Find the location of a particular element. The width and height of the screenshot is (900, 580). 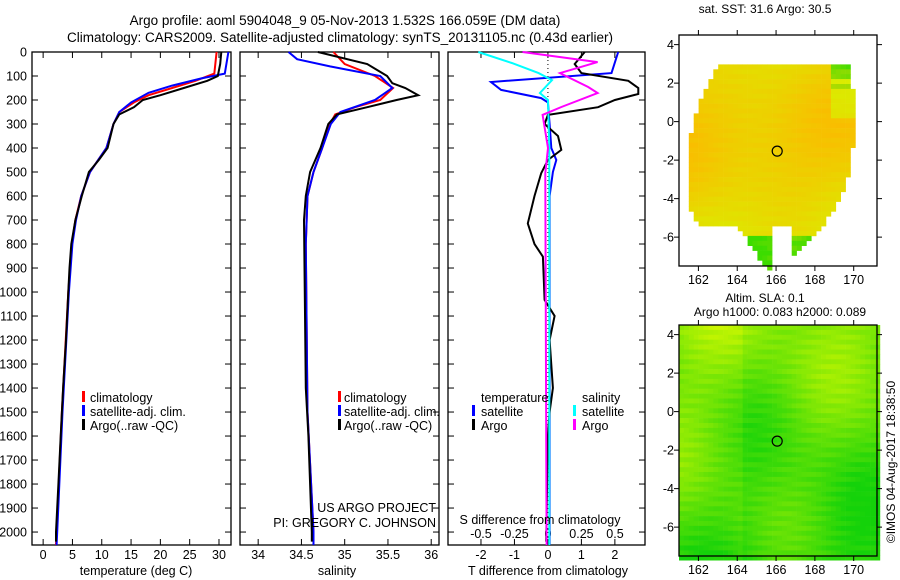

y-tick-label: 4 is located at coordinates (670, 45).